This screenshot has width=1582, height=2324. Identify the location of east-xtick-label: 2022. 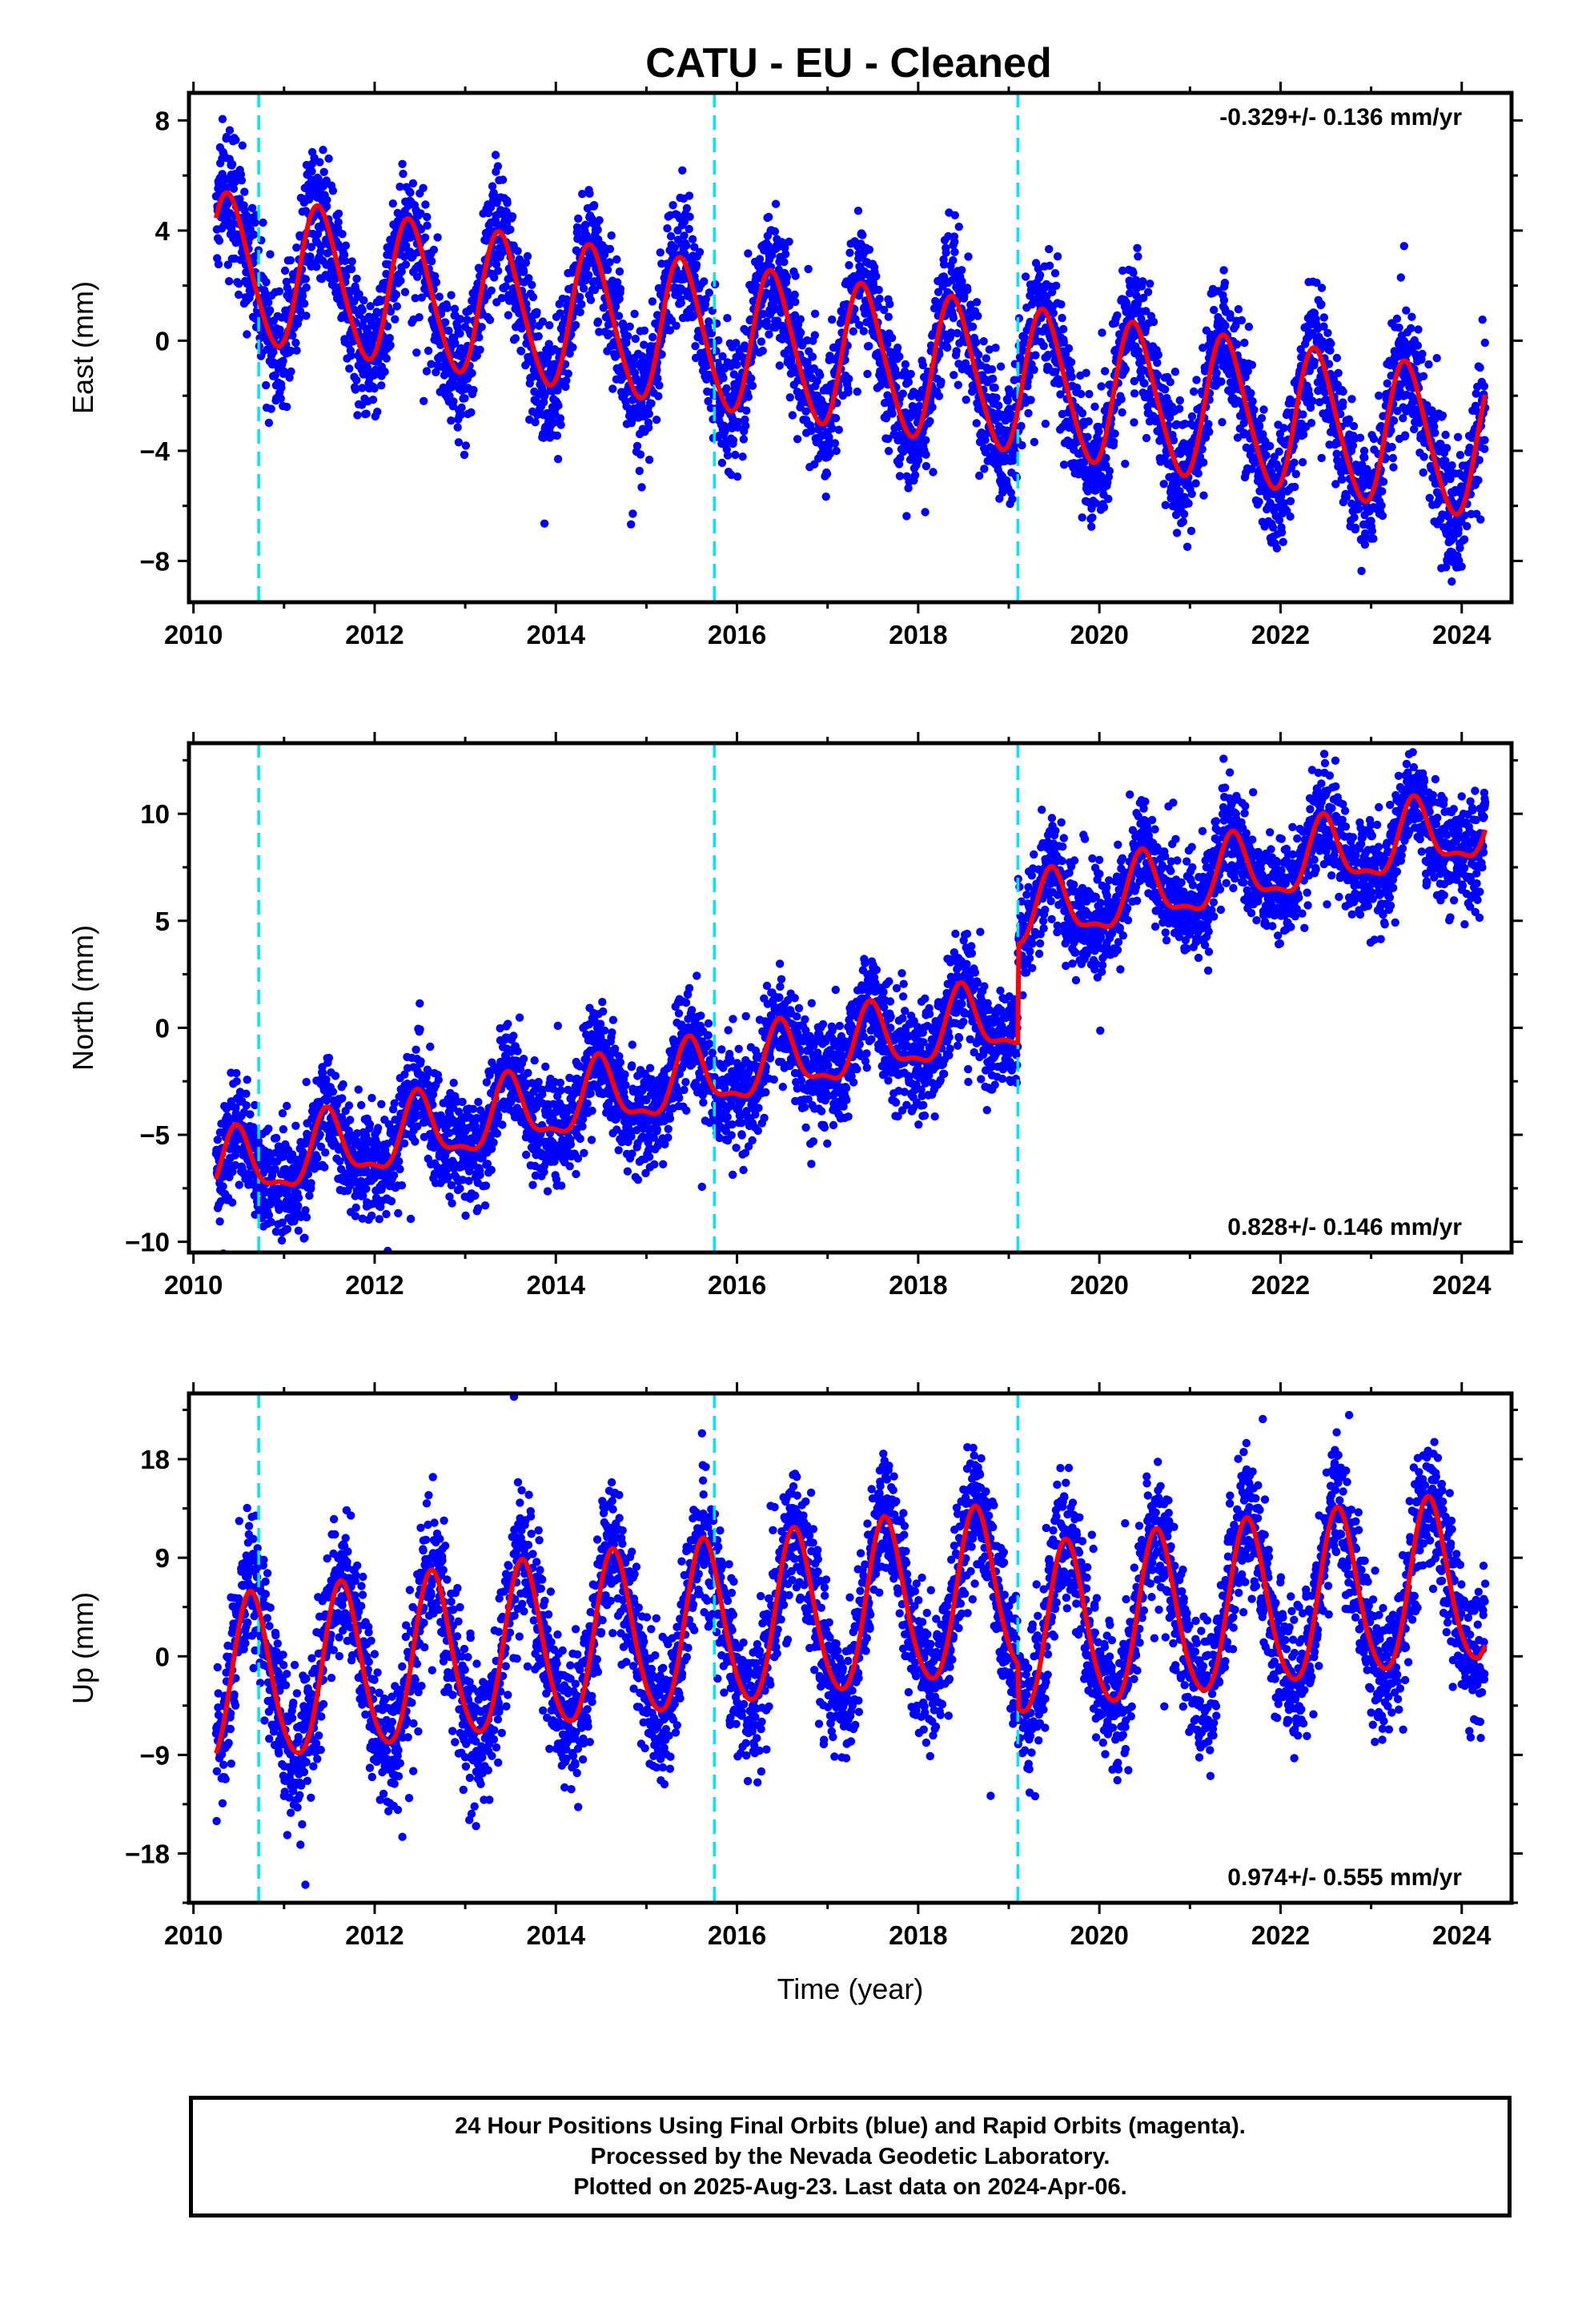
(1280, 634).